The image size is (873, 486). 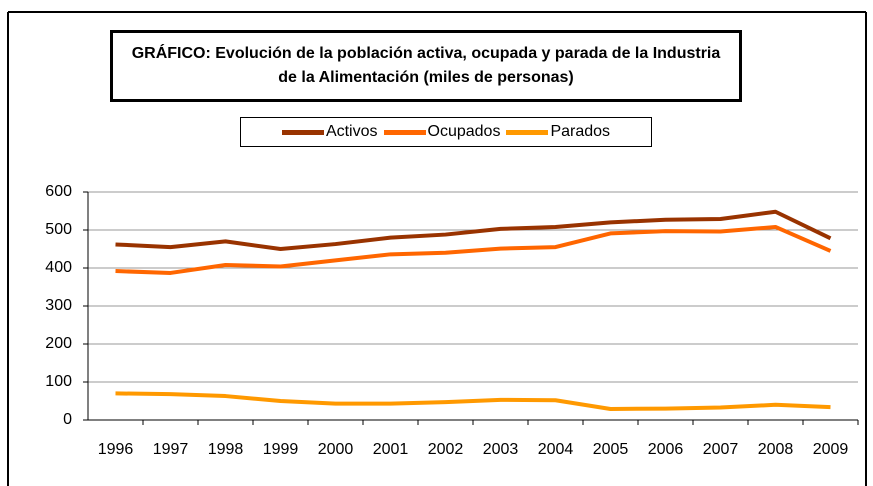 I want to click on x-tick-label: 2000, so click(x=336, y=449).